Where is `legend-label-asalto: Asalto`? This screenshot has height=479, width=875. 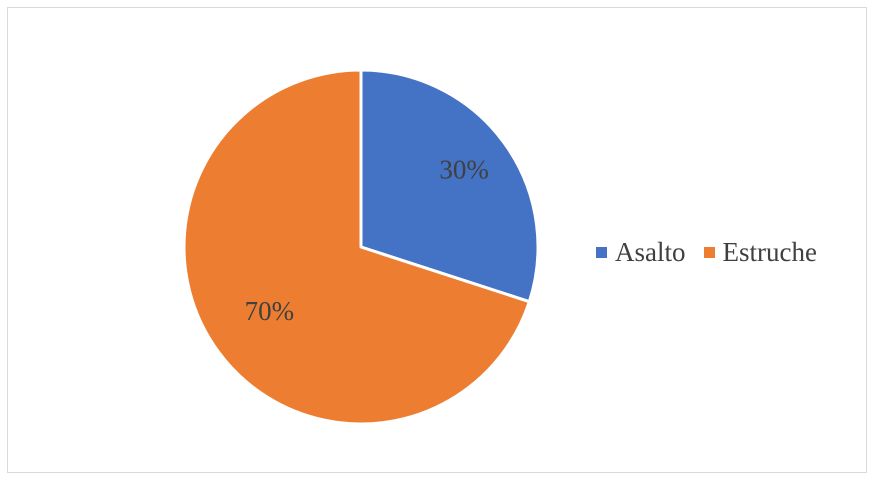 legend-label-asalto: Asalto is located at coordinates (650, 252).